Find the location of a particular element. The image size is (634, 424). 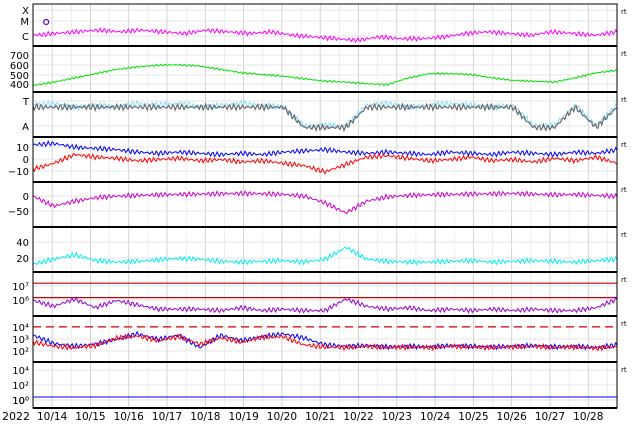

y-tick-label: C is located at coordinates (25, 37).